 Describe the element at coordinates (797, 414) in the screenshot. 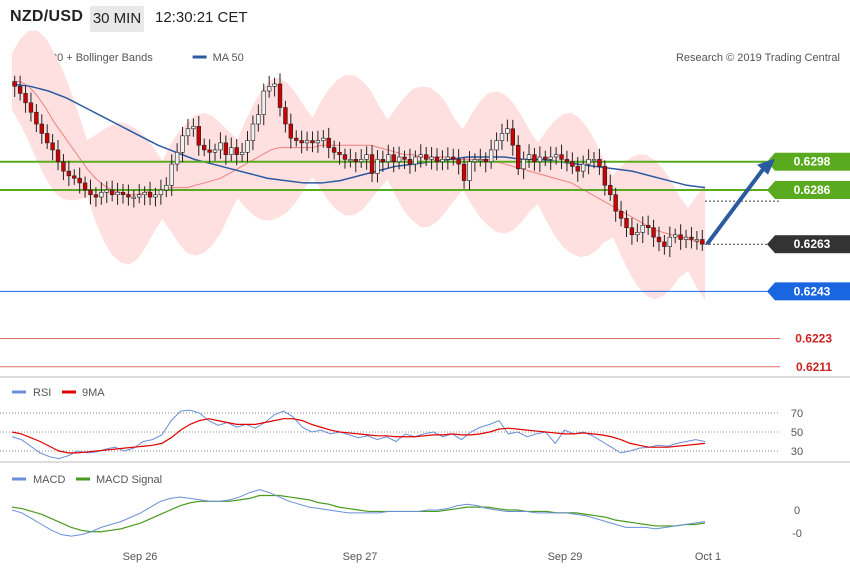

I see `rsi-tick-70: 70` at that location.